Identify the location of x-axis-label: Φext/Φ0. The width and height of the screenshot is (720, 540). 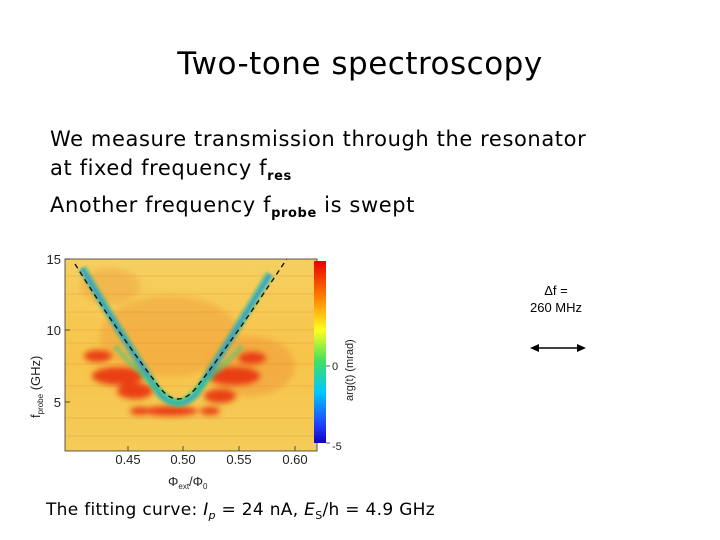
(188, 482).